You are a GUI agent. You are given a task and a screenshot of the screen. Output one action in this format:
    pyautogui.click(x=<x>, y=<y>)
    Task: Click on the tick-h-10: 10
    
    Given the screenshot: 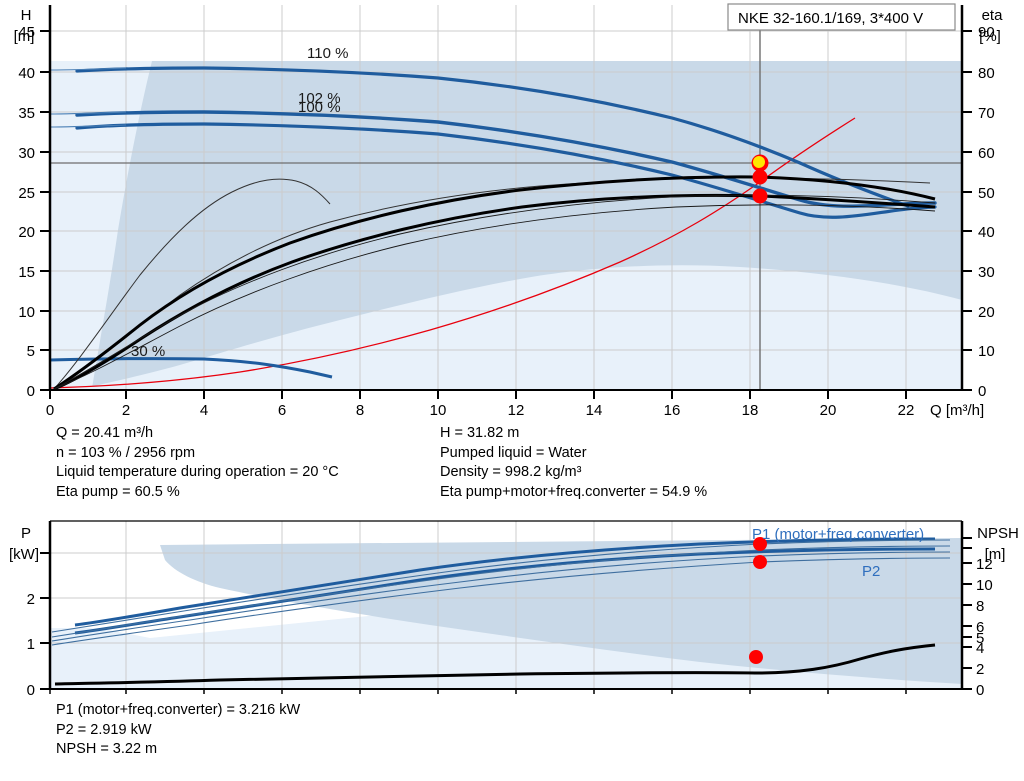 What is the action you would take?
    pyautogui.click(x=26, y=312)
    